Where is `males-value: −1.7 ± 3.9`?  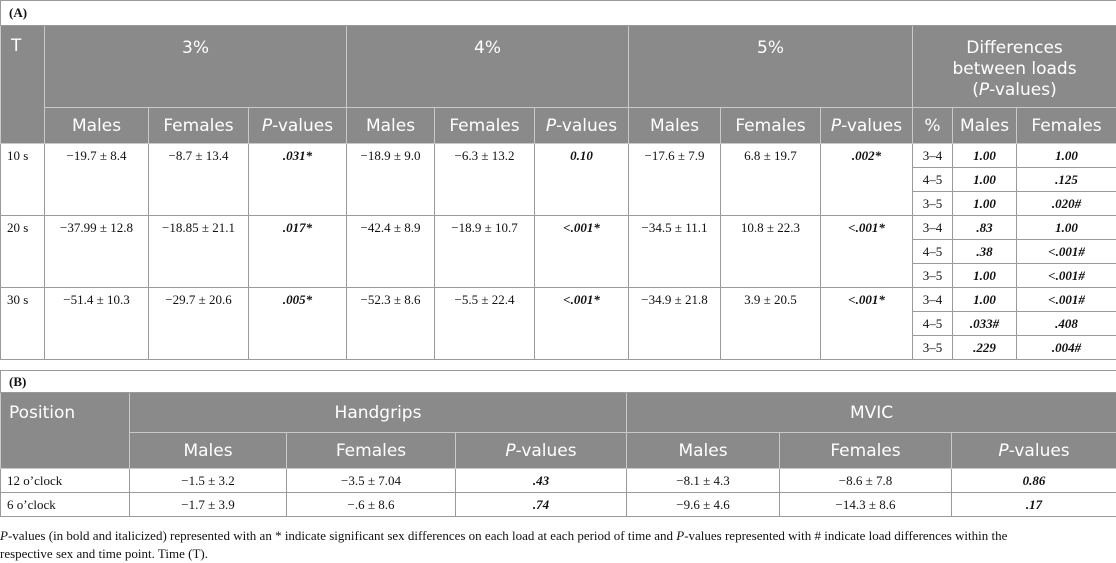 males-value: −1.7 ± 3.9 is located at coordinates (208, 504).